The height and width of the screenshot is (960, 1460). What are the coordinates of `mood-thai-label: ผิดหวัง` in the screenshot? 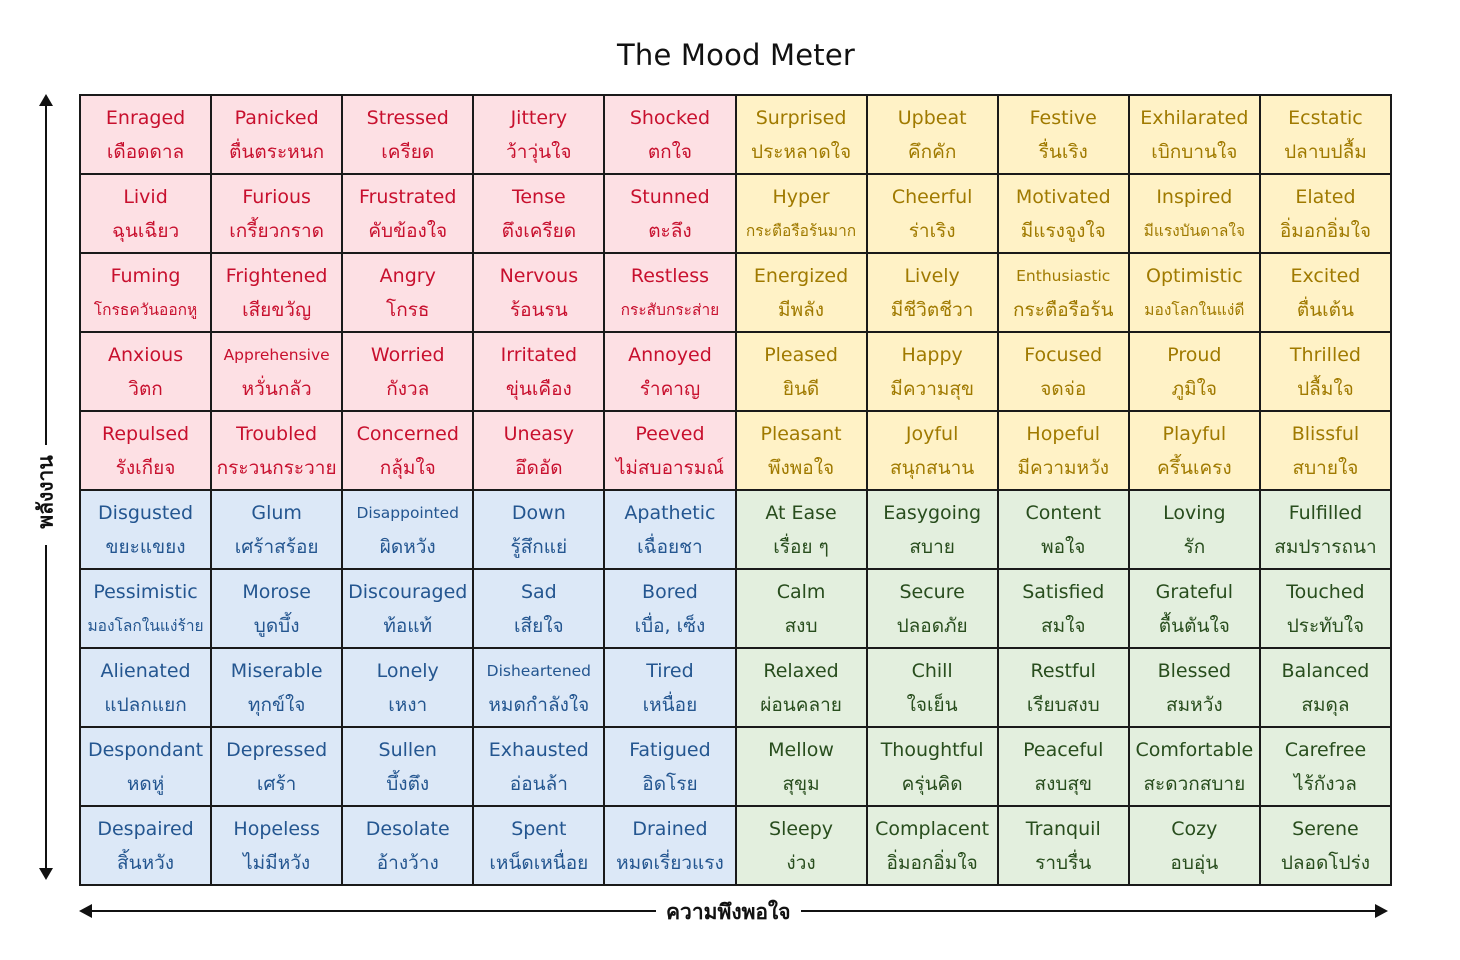 It's located at (407, 546).